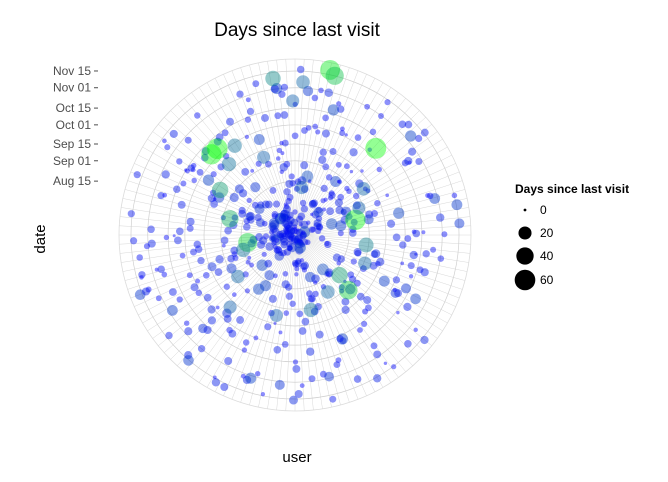 Image resolution: width=668 pixels, height=482 pixels. I want to click on legend-label: 40, so click(547, 256).